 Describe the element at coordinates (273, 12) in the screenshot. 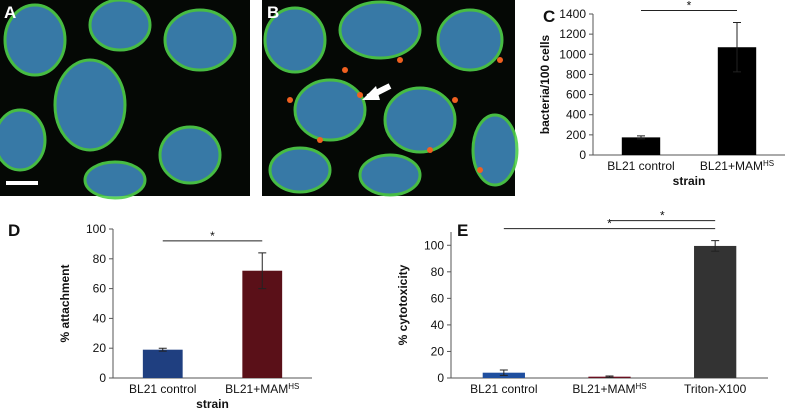

I see `image-label: B` at that location.